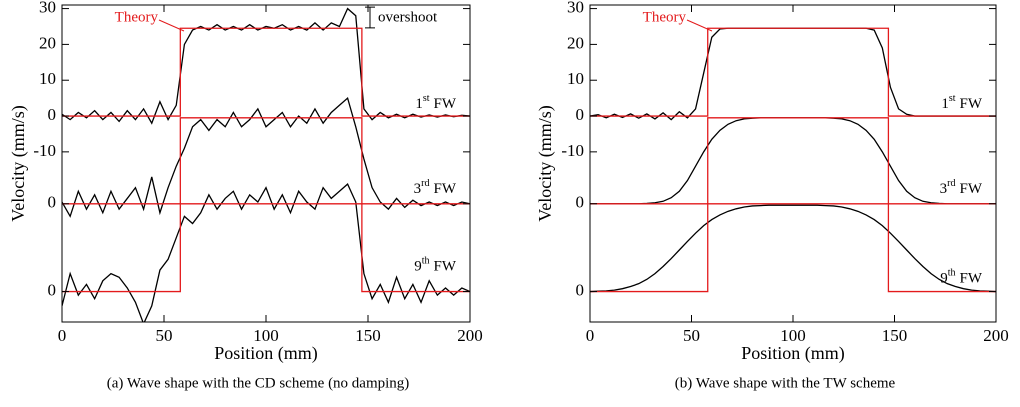 The height and width of the screenshot is (407, 1020). Describe the element at coordinates (785, 383) in the screenshot. I see `caption: (b) Wave shape with the TW scheme` at that location.